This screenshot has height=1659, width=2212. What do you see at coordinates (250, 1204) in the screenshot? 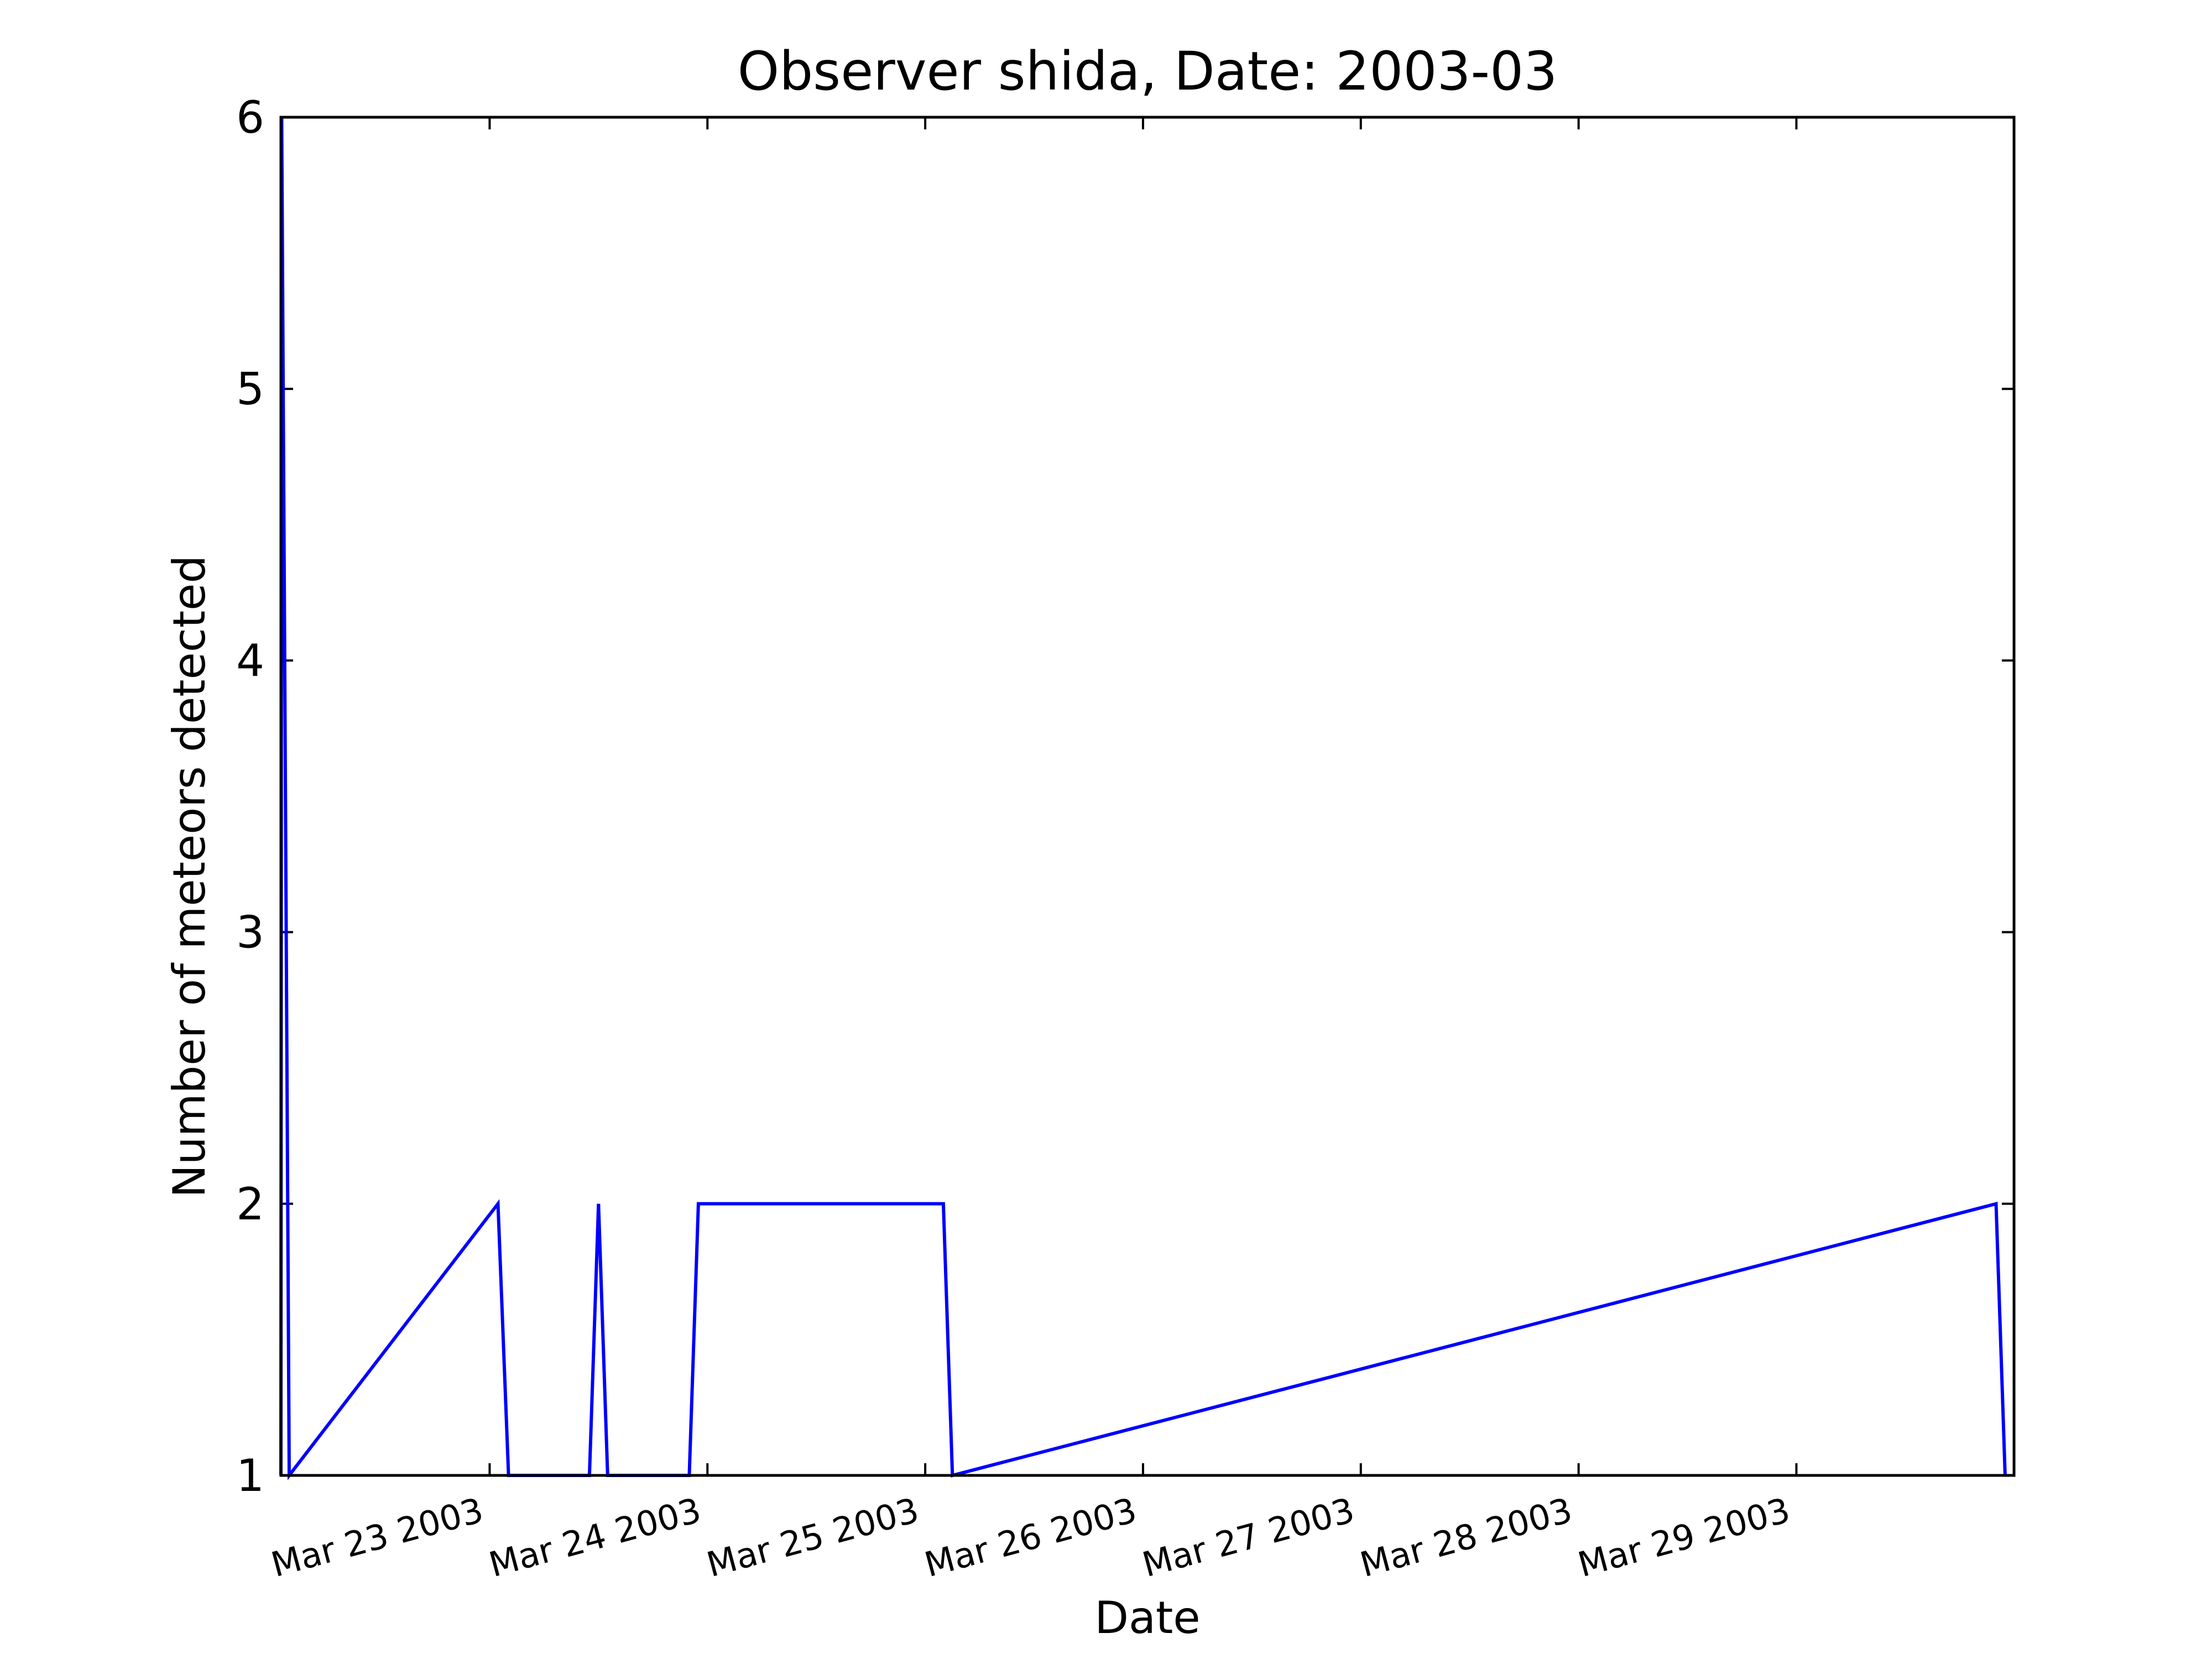
I see `y-tick-label: 2` at bounding box center [250, 1204].